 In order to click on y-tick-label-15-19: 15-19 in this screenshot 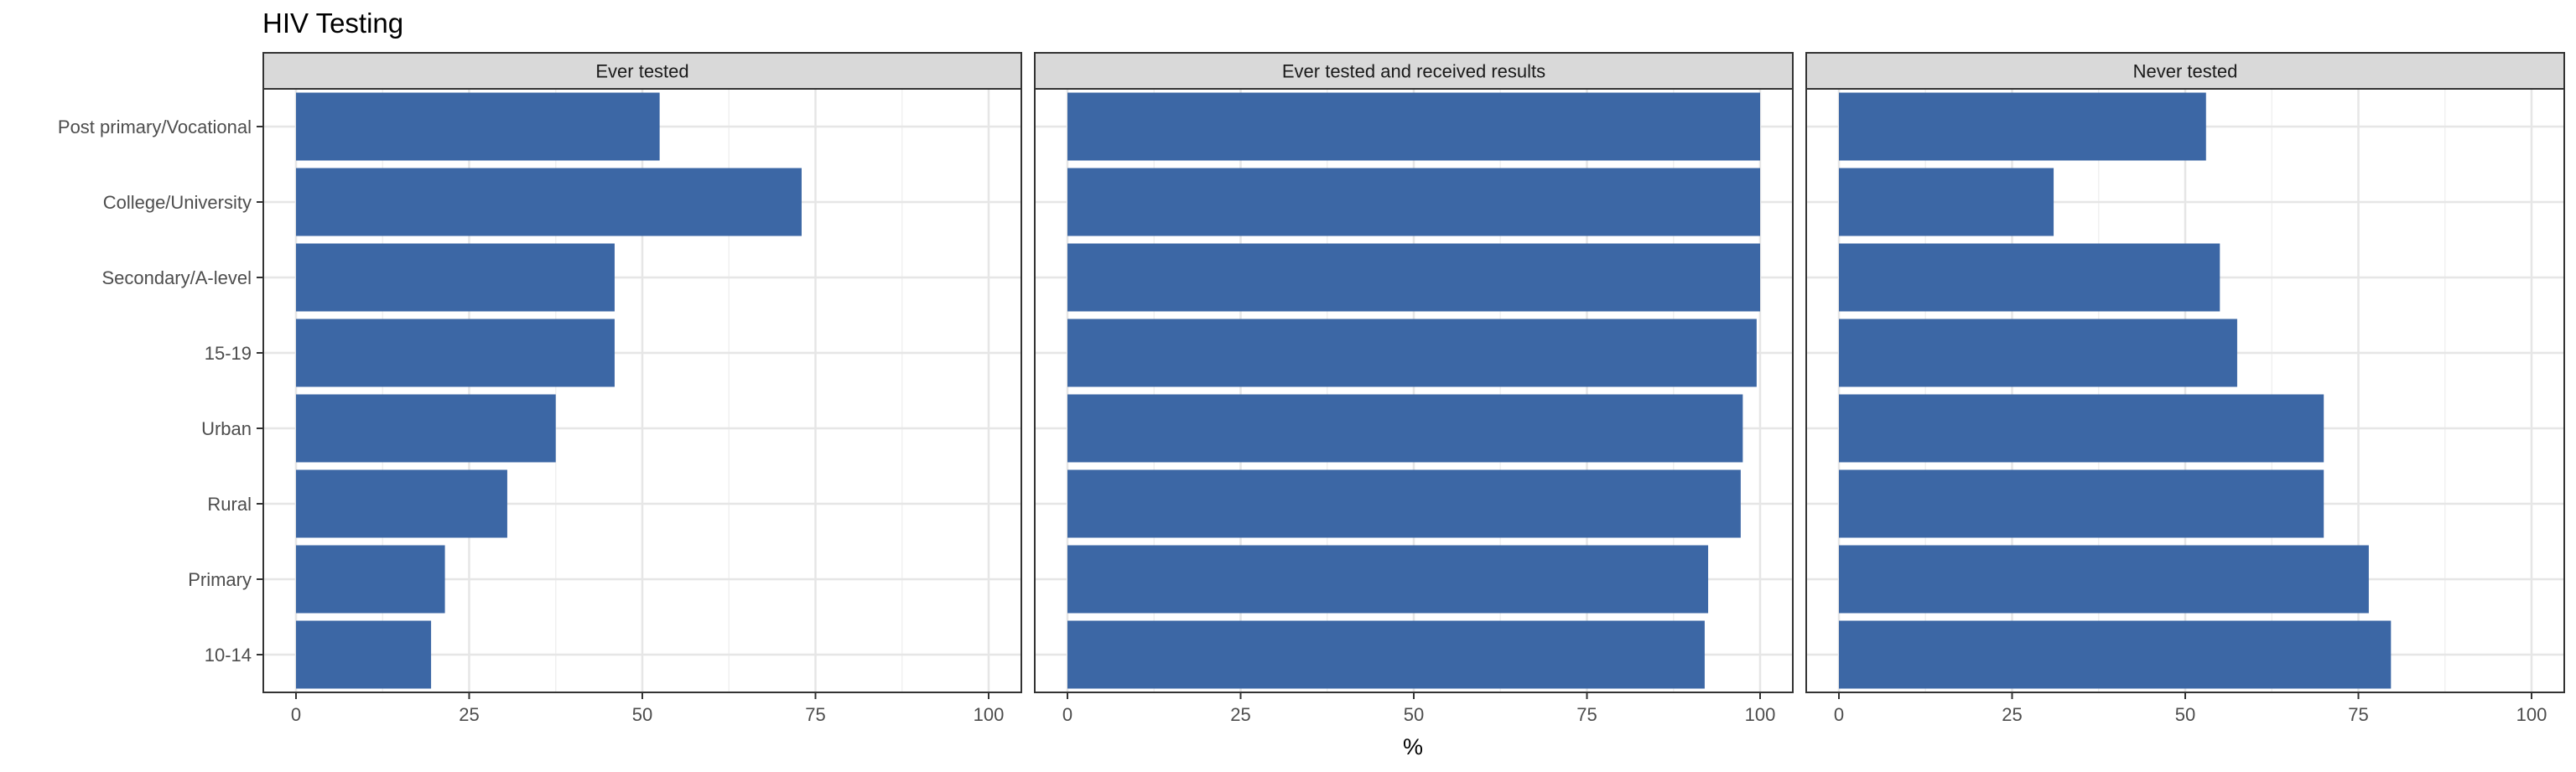, I will do `click(228, 353)`.